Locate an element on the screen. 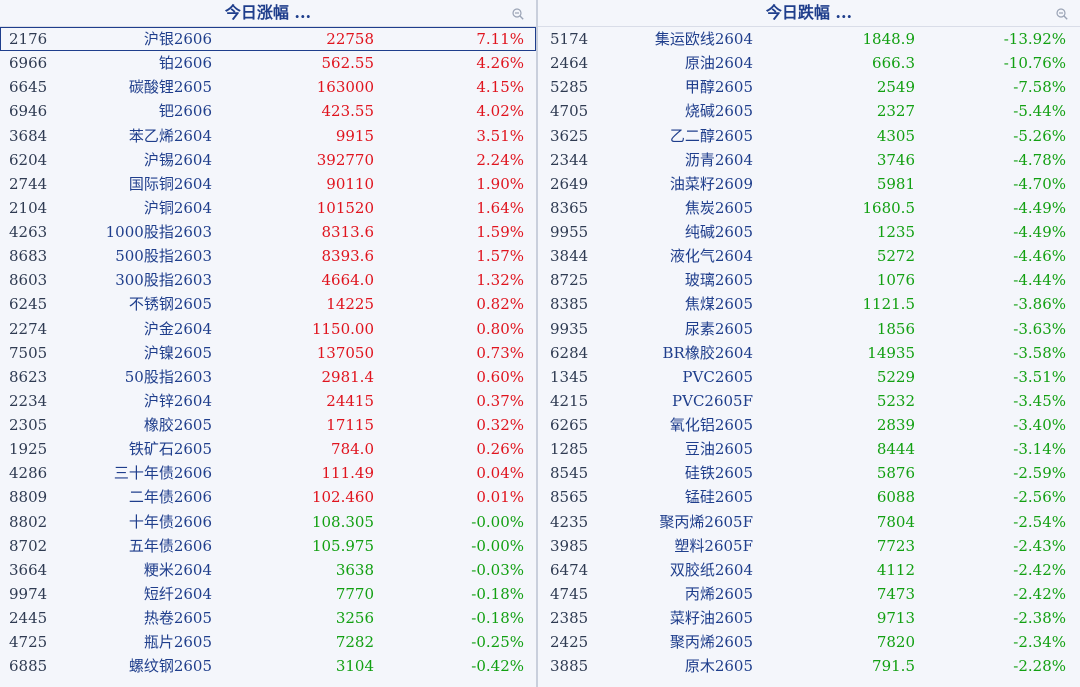 The image size is (1080, 687). quote-row: 5174 集运欧线2604 1848.9 -13.92% is located at coordinates (809, 39).